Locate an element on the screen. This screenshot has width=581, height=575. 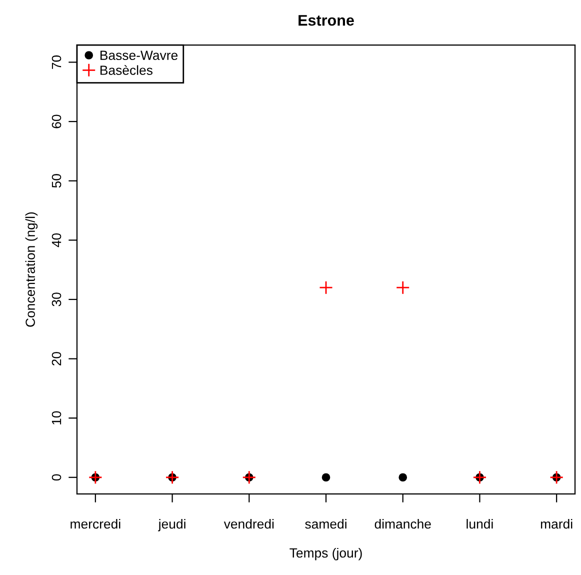
y-tick-label: 10 is located at coordinates (57, 417).